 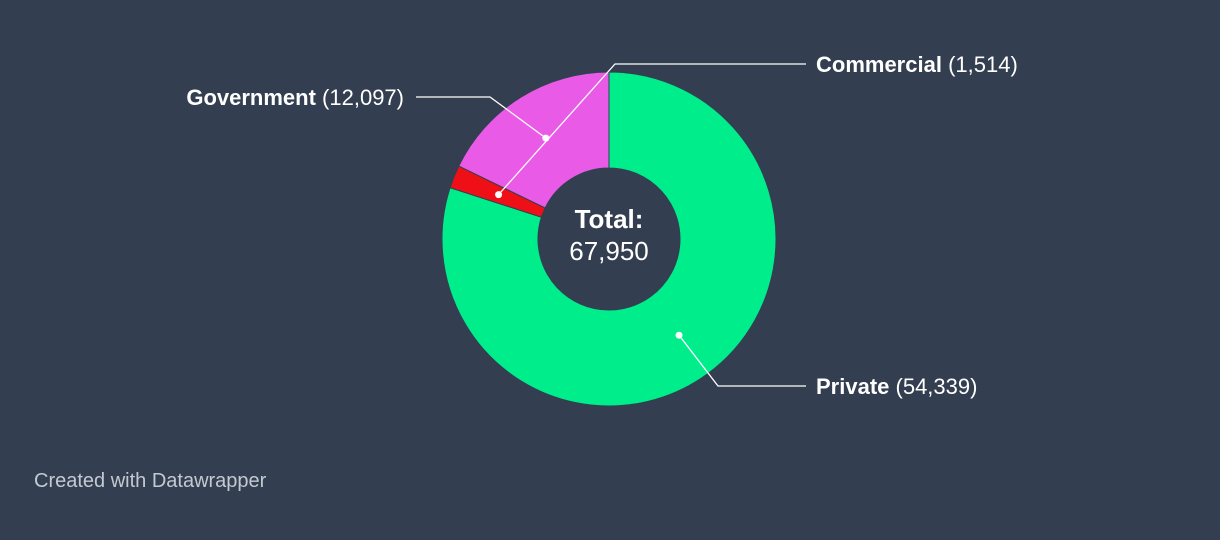 What do you see at coordinates (609, 251) in the screenshot?
I see `center-total-value: 67,950` at bounding box center [609, 251].